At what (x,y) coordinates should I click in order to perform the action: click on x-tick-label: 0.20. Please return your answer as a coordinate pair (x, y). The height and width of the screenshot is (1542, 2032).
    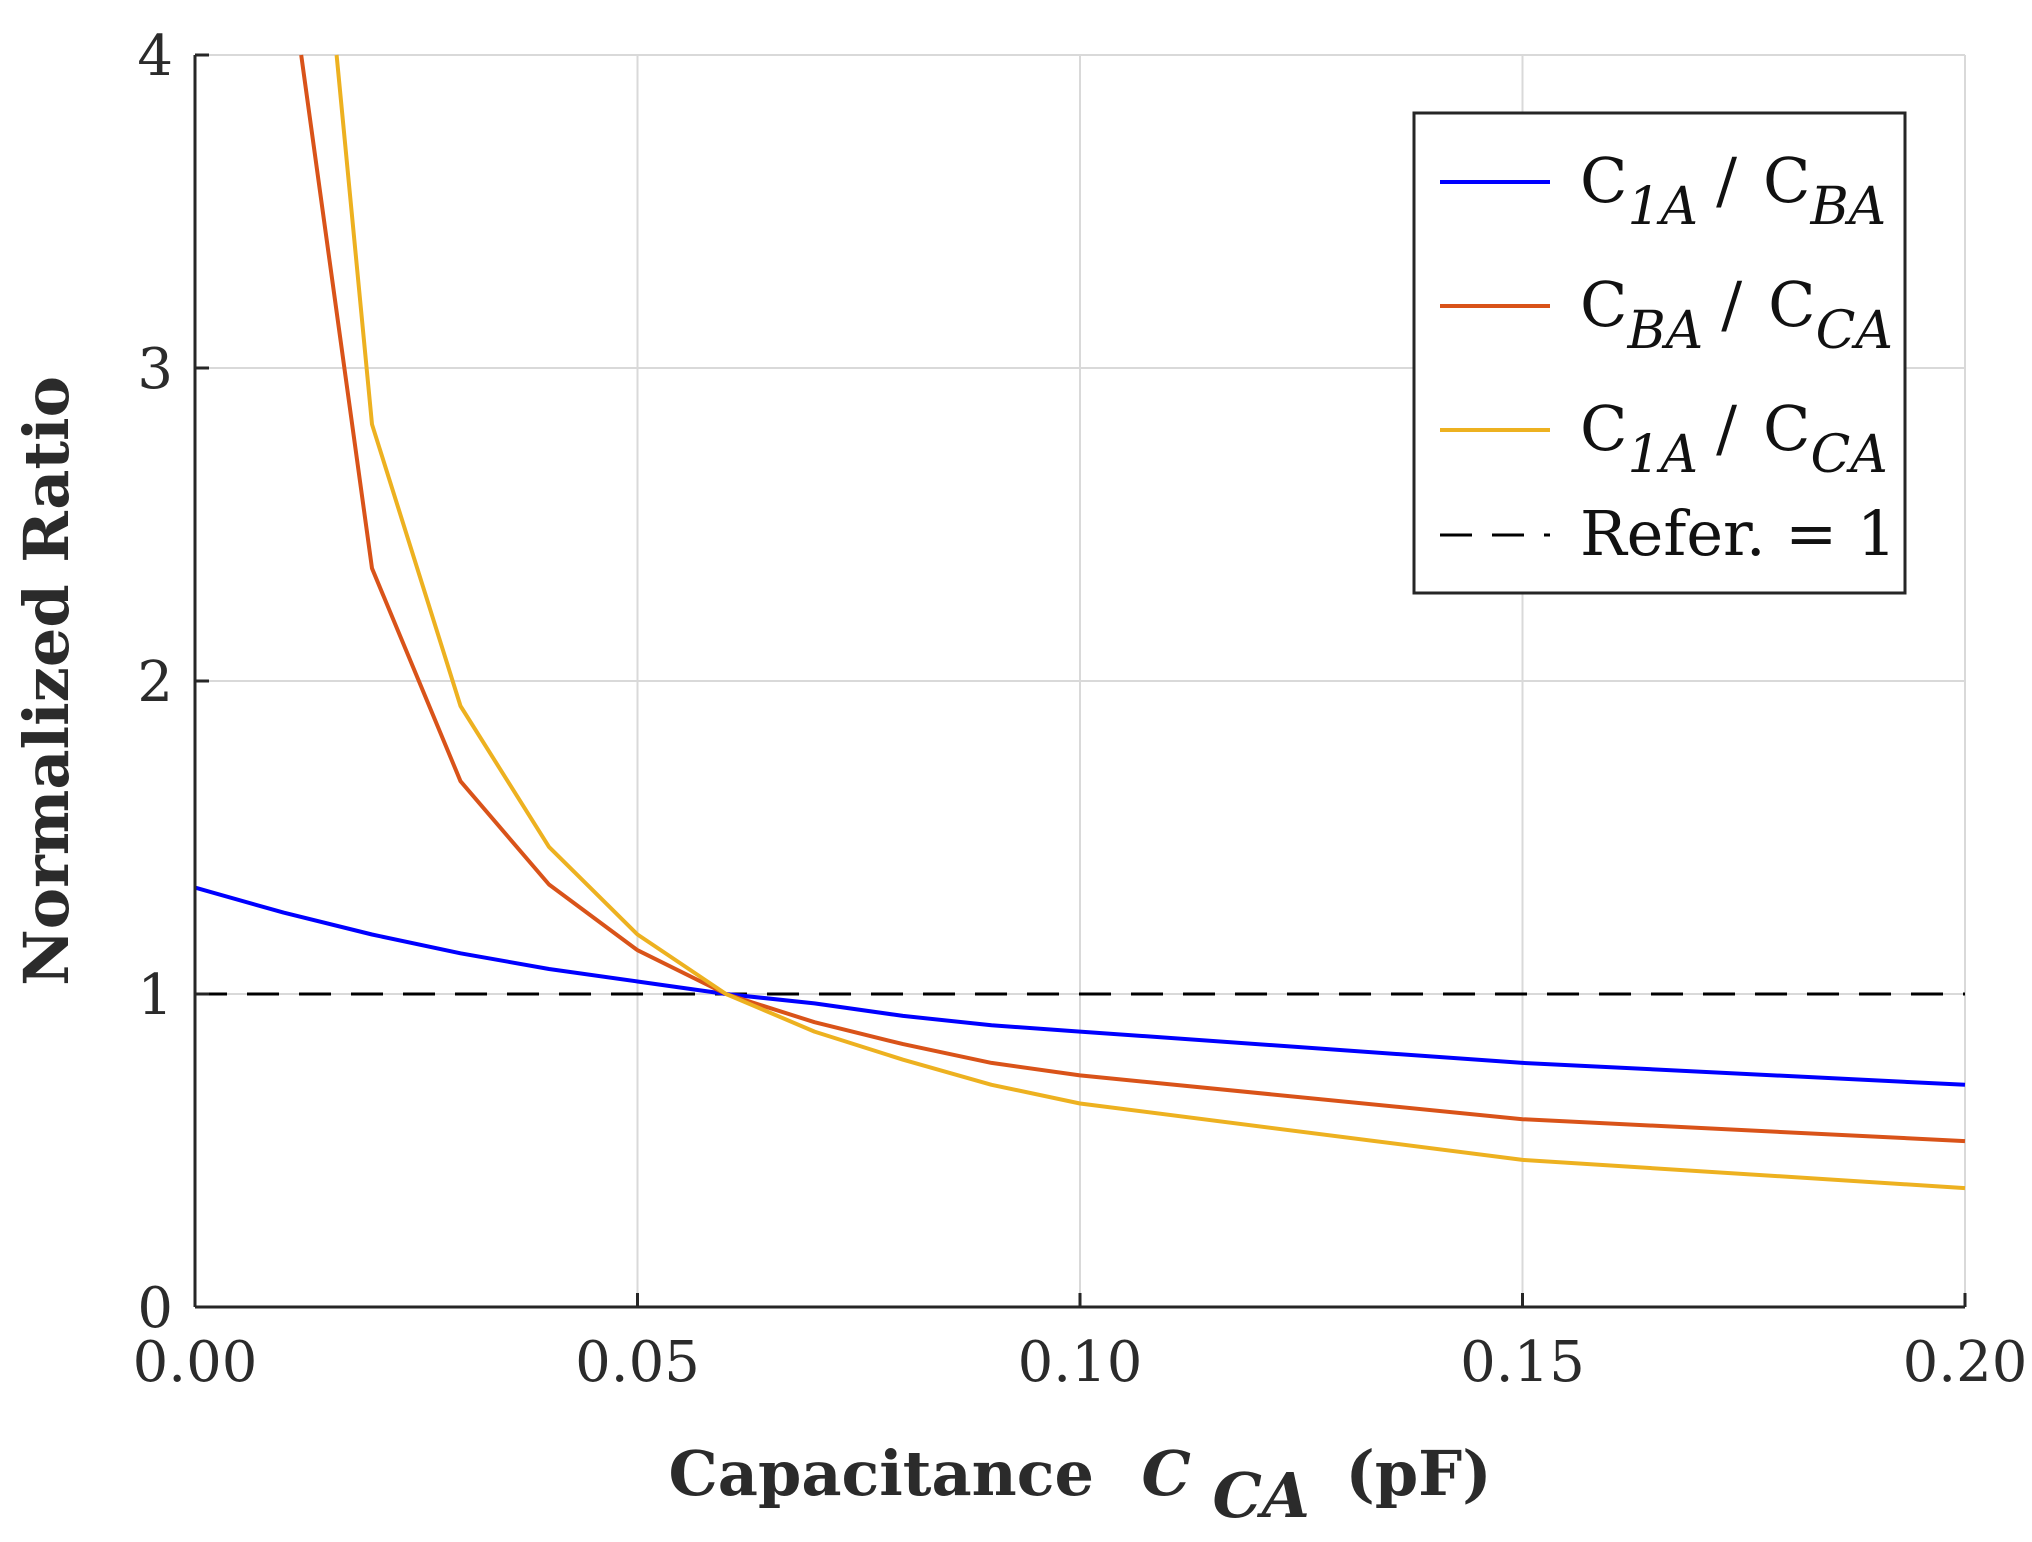
    Looking at the image, I should click on (1965, 1362).